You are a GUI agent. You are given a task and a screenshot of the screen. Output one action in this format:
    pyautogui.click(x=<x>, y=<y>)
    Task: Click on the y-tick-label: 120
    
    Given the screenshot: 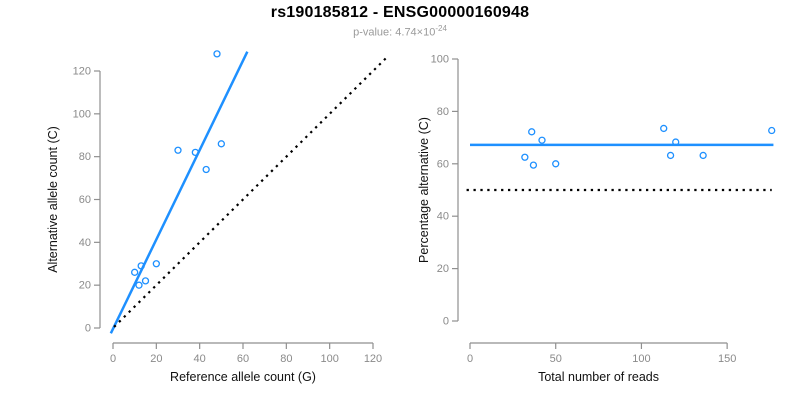 What is the action you would take?
    pyautogui.click(x=82, y=71)
    